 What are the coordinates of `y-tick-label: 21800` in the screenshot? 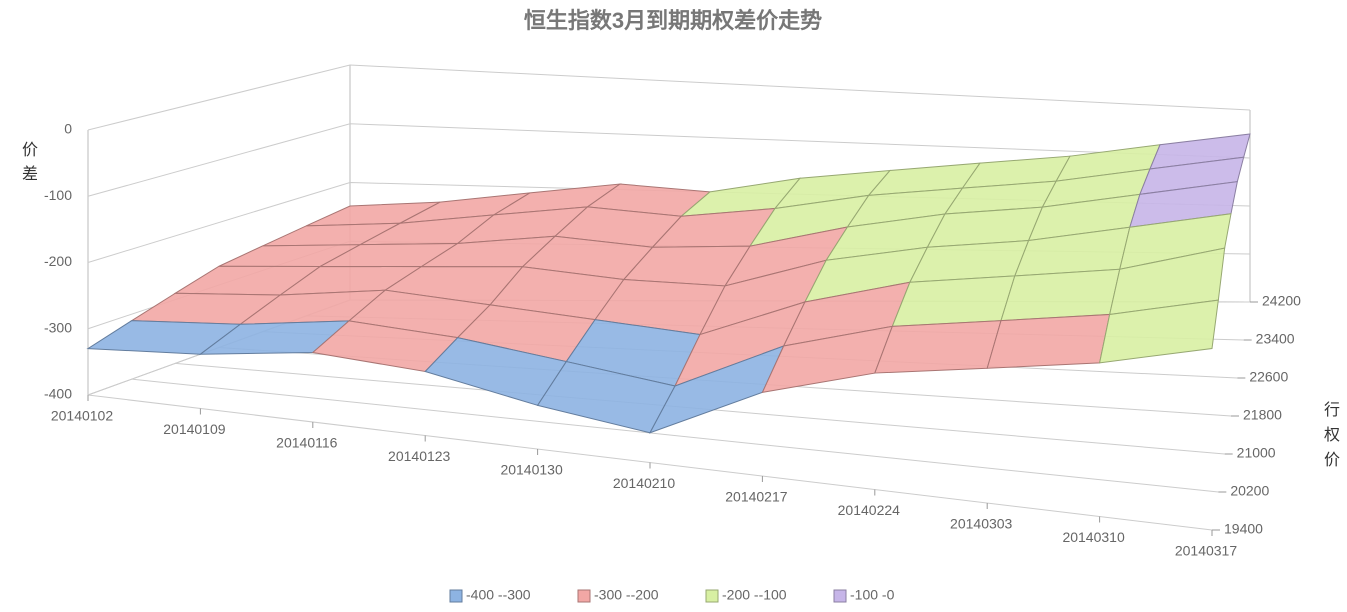 It's located at (1262, 415).